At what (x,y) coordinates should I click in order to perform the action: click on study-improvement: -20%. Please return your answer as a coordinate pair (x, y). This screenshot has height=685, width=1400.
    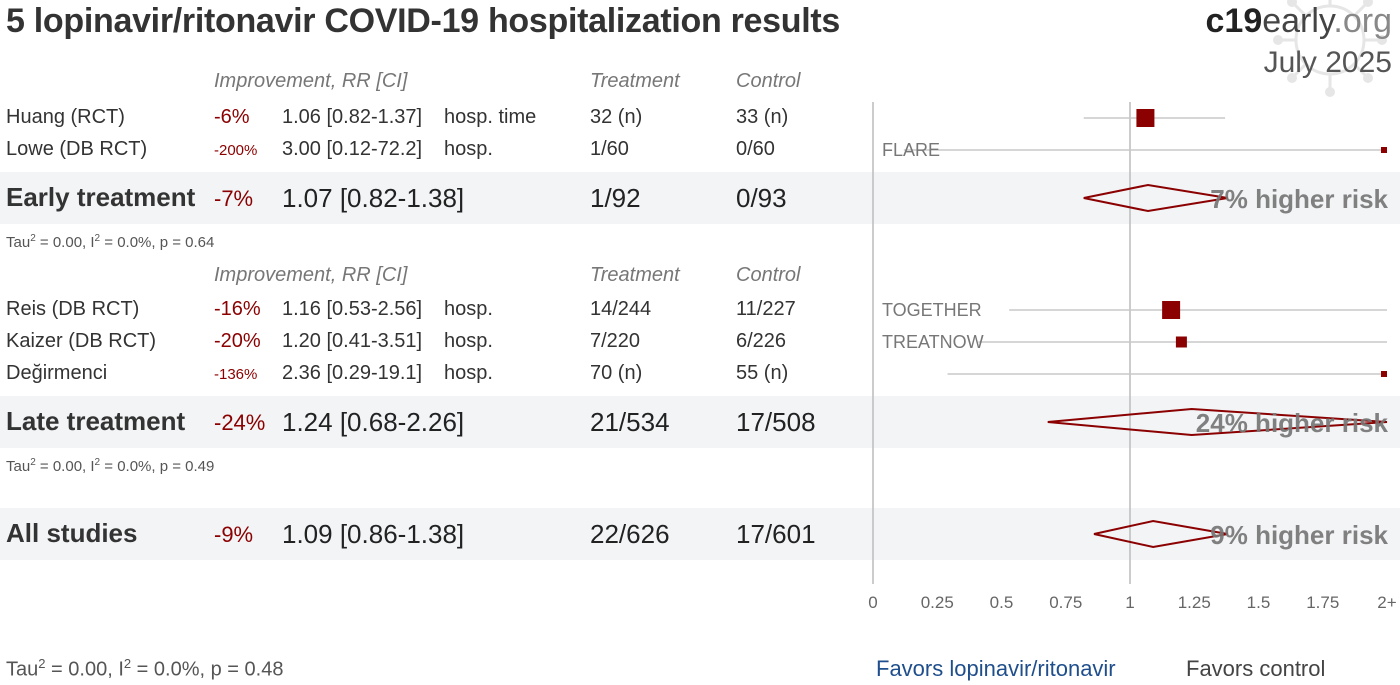
    Looking at the image, I should click on (237, 341).